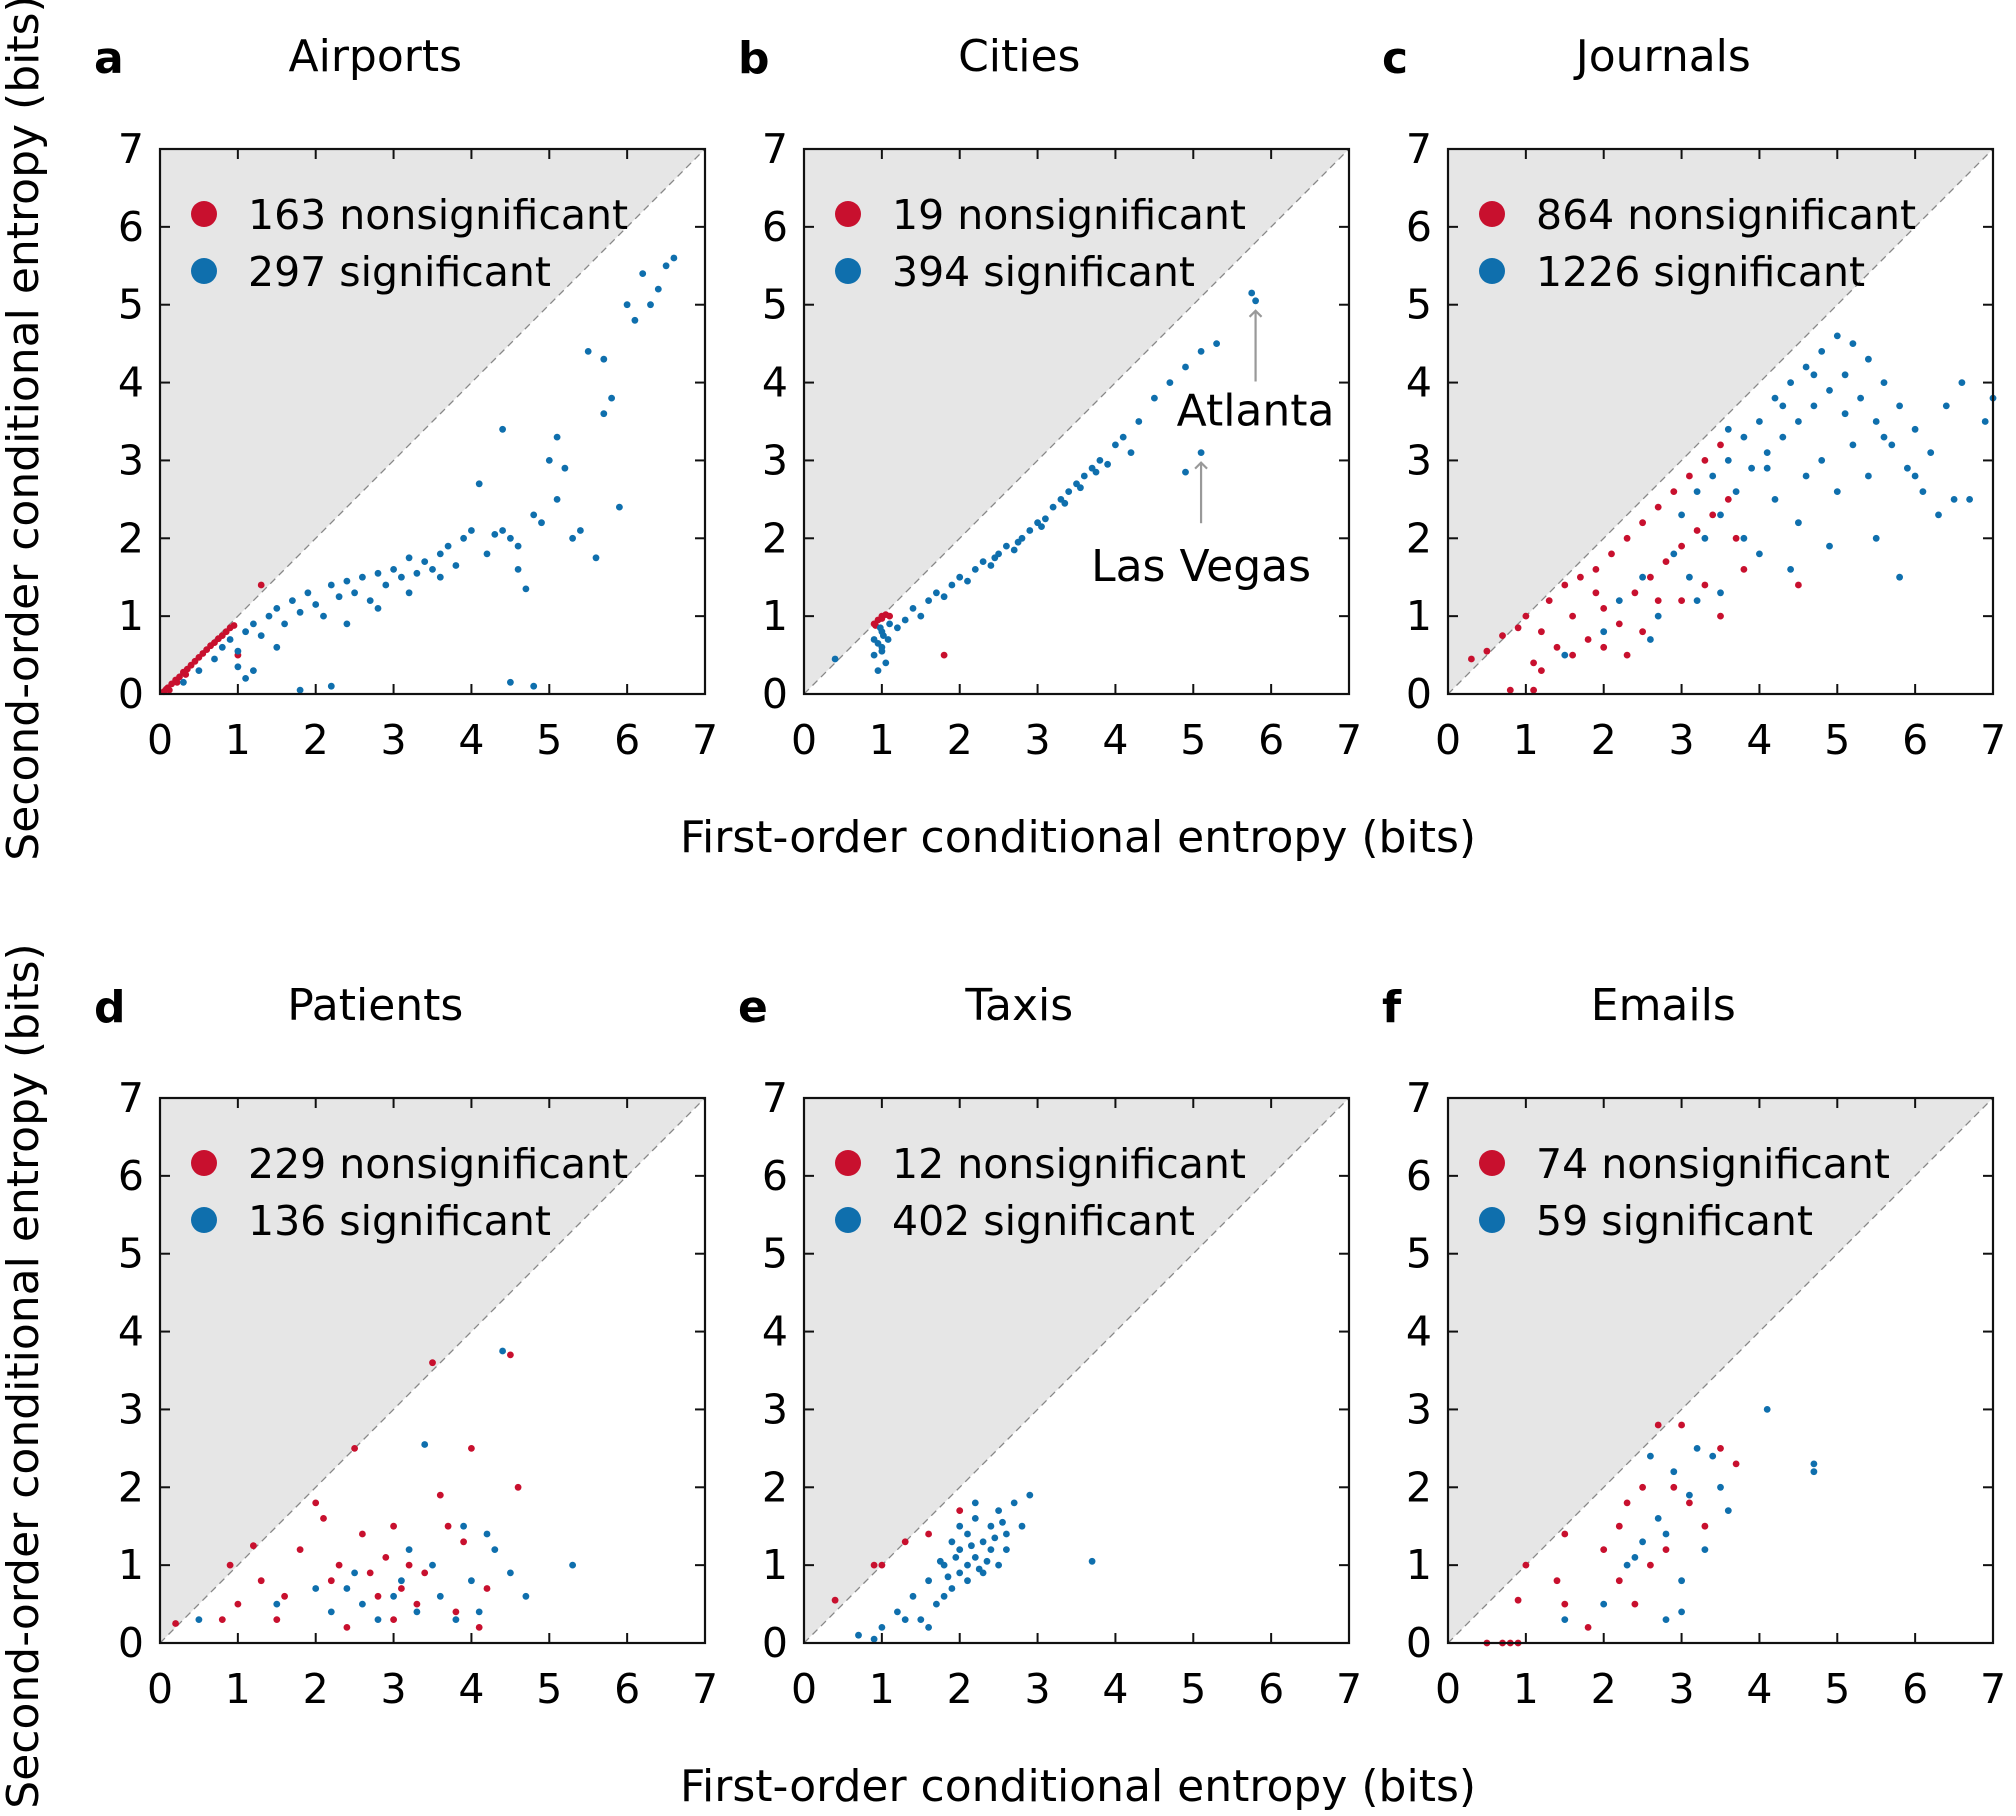  What do you see at coordinates (775, 1332) in the screenshot?
I see `y-tick-label: 4` at bounding box center [775, 1332].